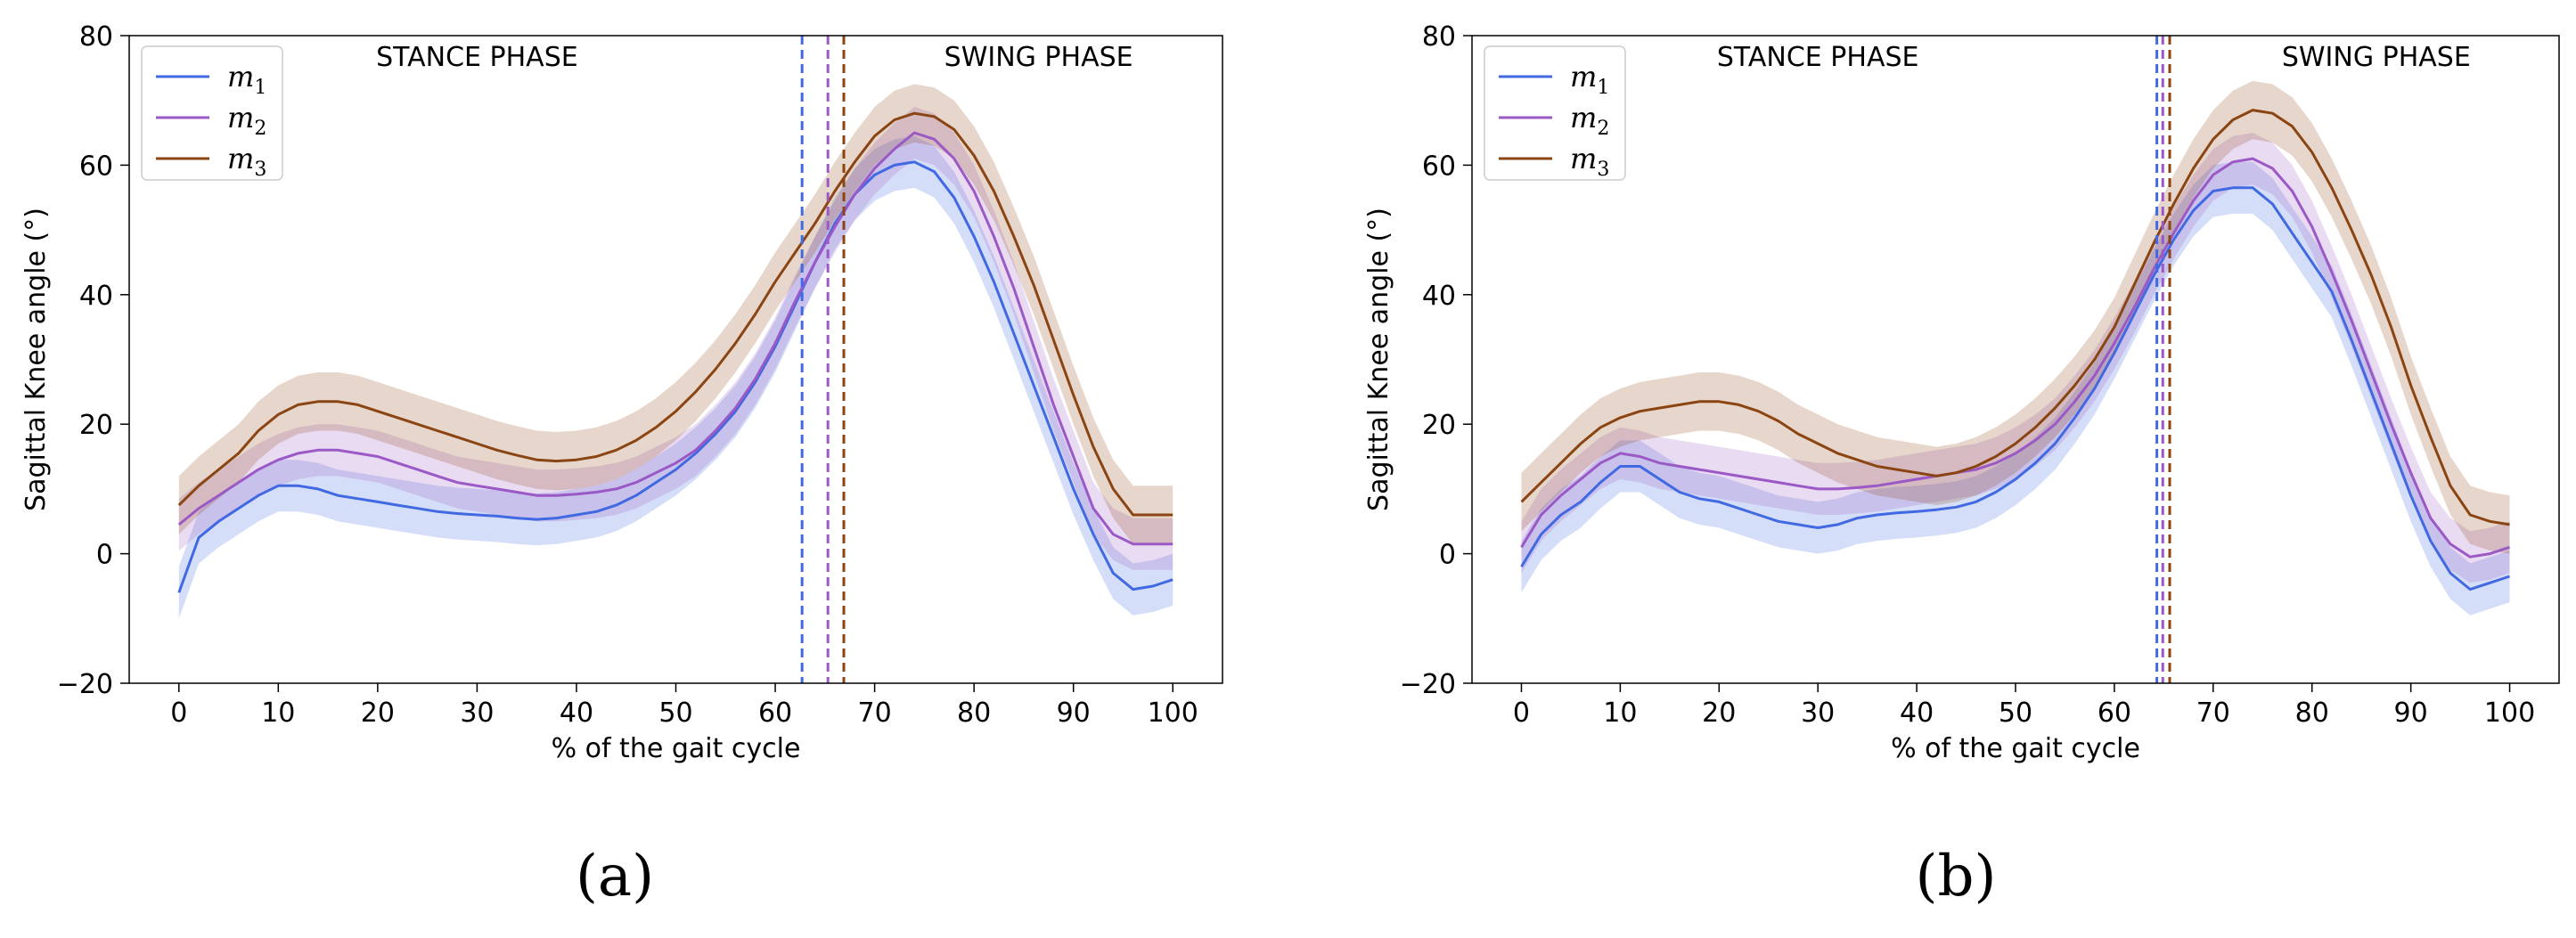  What do you see at coordinates (615, 876) in the screenshot?
I see `panel-label: (a)` at bounding box center [615, 876].